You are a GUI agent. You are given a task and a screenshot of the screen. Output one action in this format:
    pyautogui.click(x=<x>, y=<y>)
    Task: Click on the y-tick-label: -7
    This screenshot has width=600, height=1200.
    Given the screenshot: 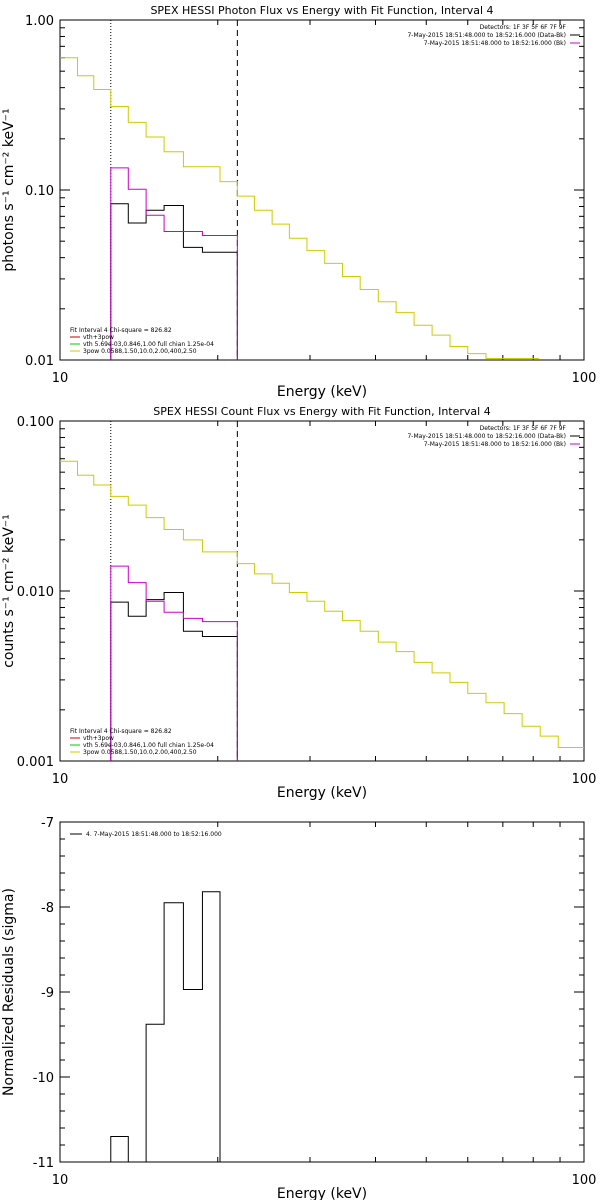 What is the action you would take?
    pyautogui.click(x=47, y=823)
    